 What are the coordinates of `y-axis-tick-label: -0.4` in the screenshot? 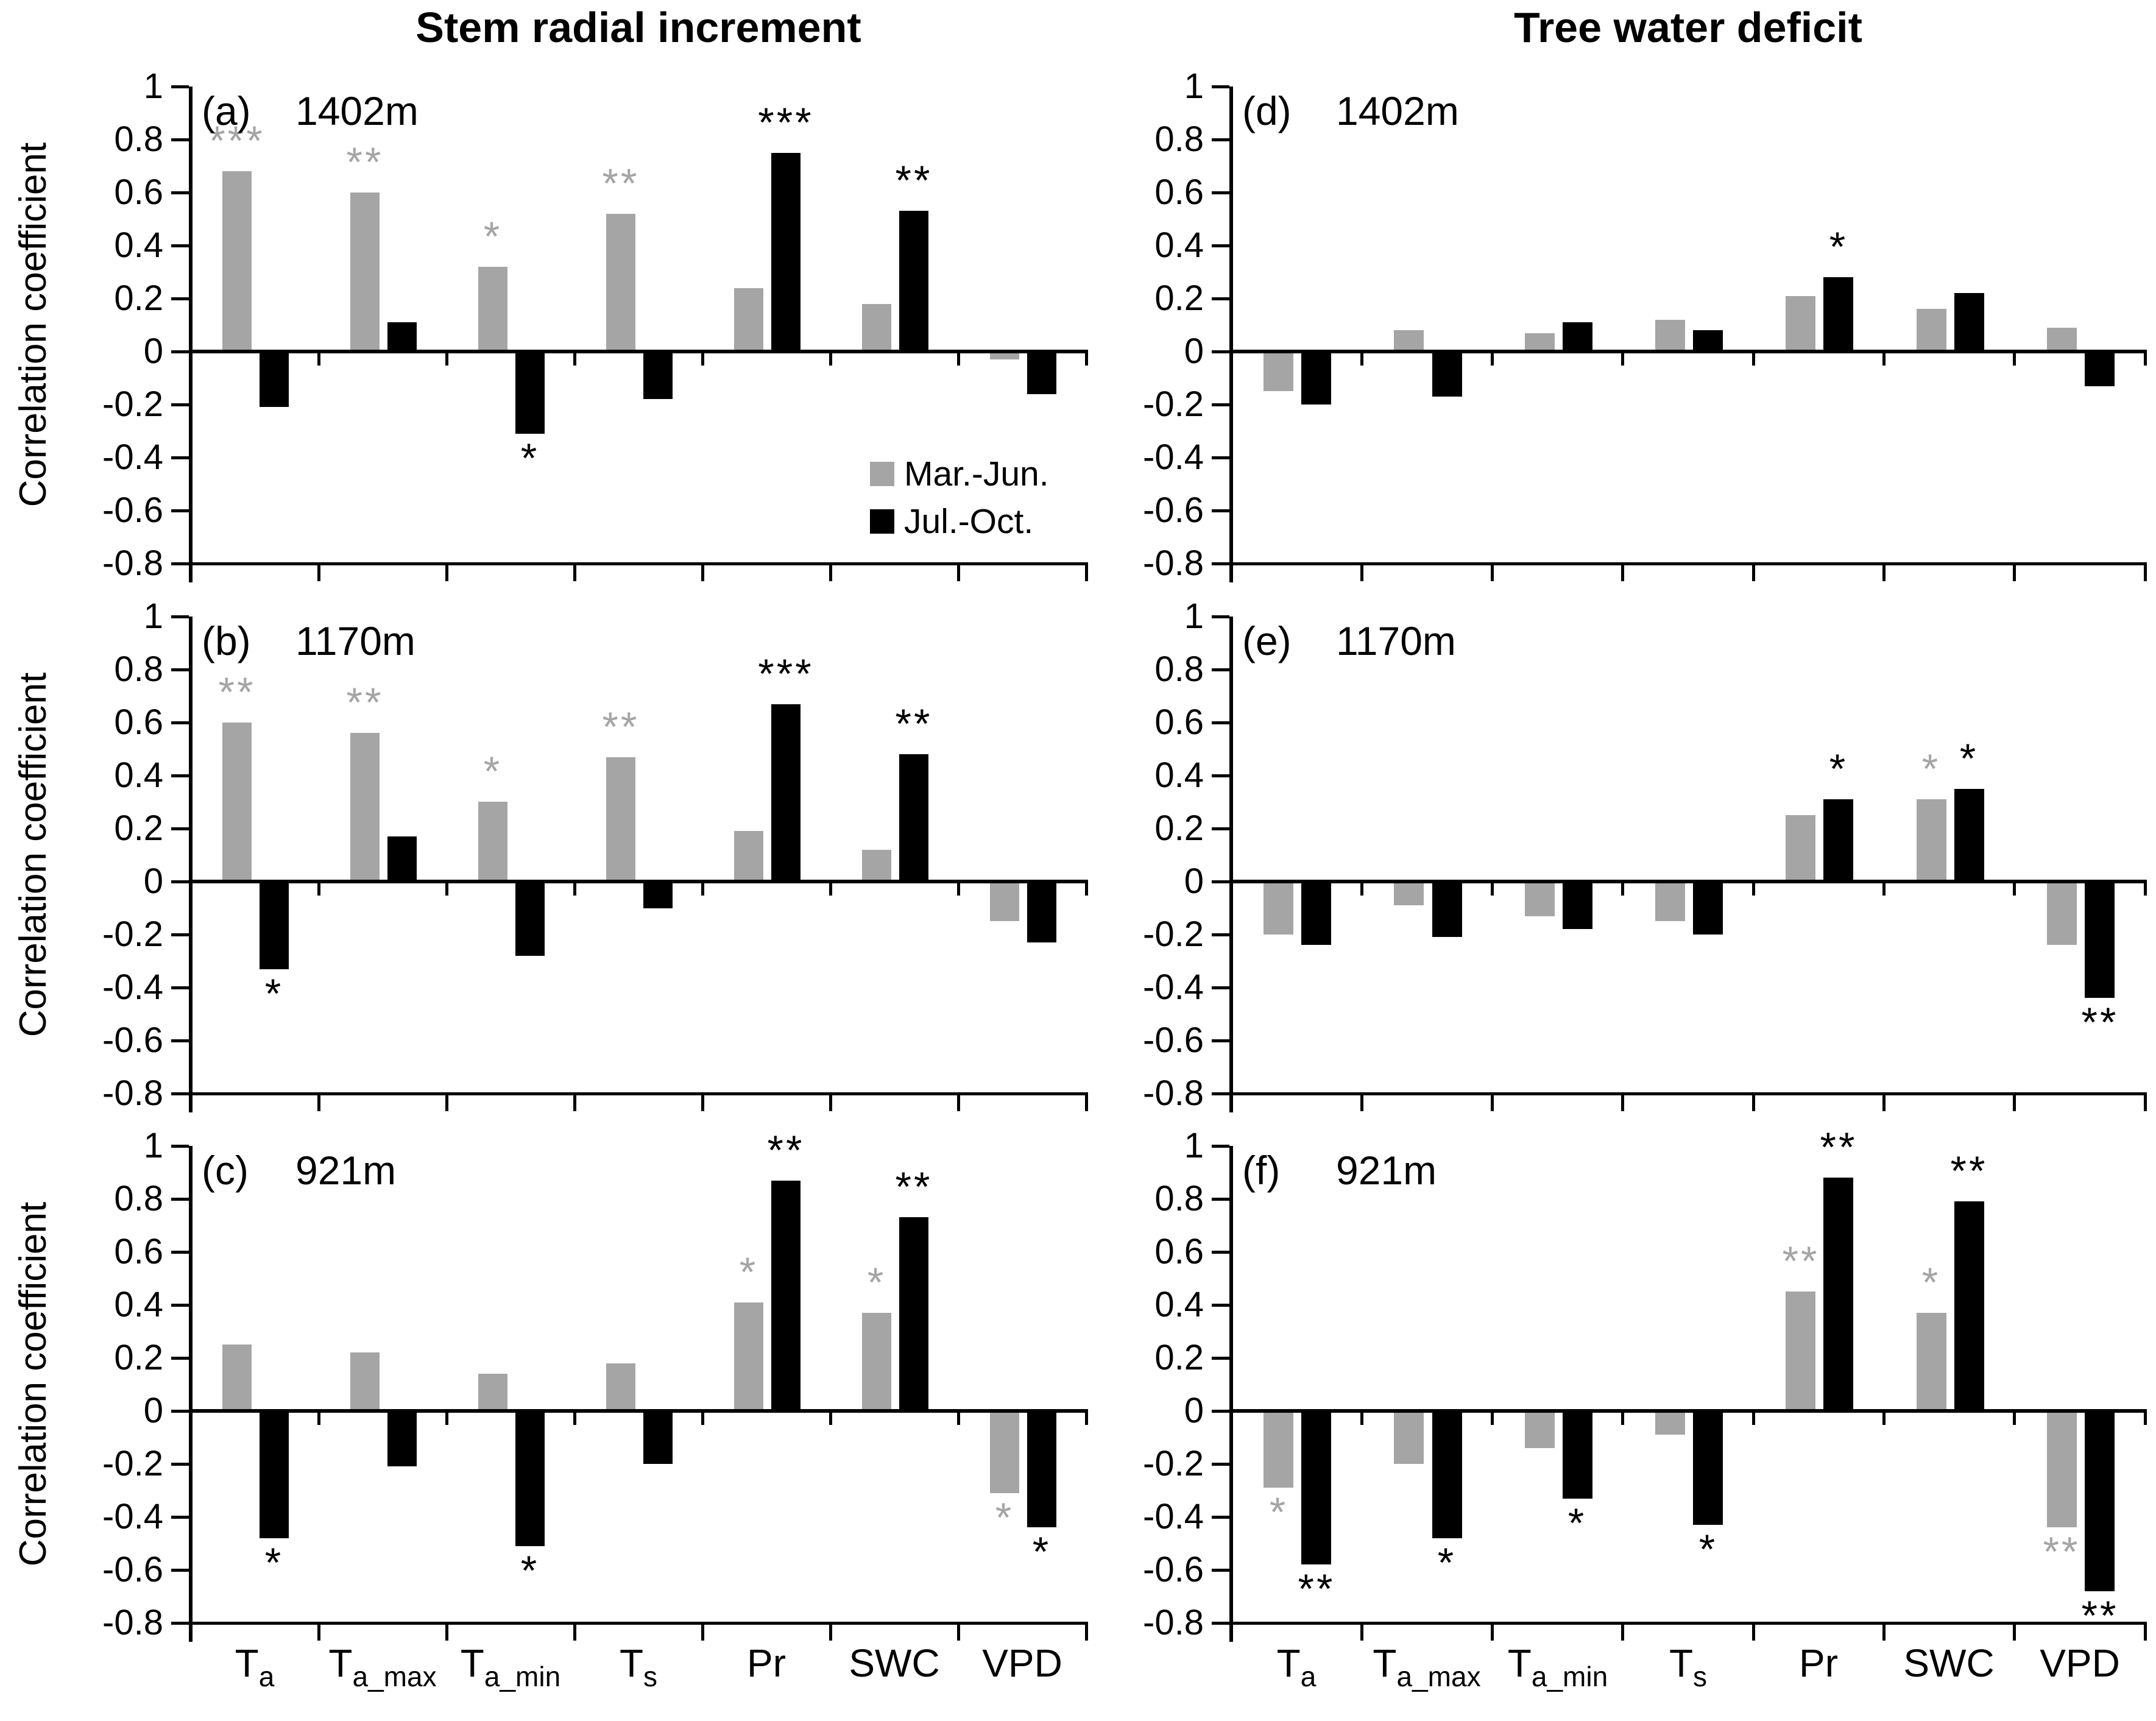 It's located at (1173, 1516).